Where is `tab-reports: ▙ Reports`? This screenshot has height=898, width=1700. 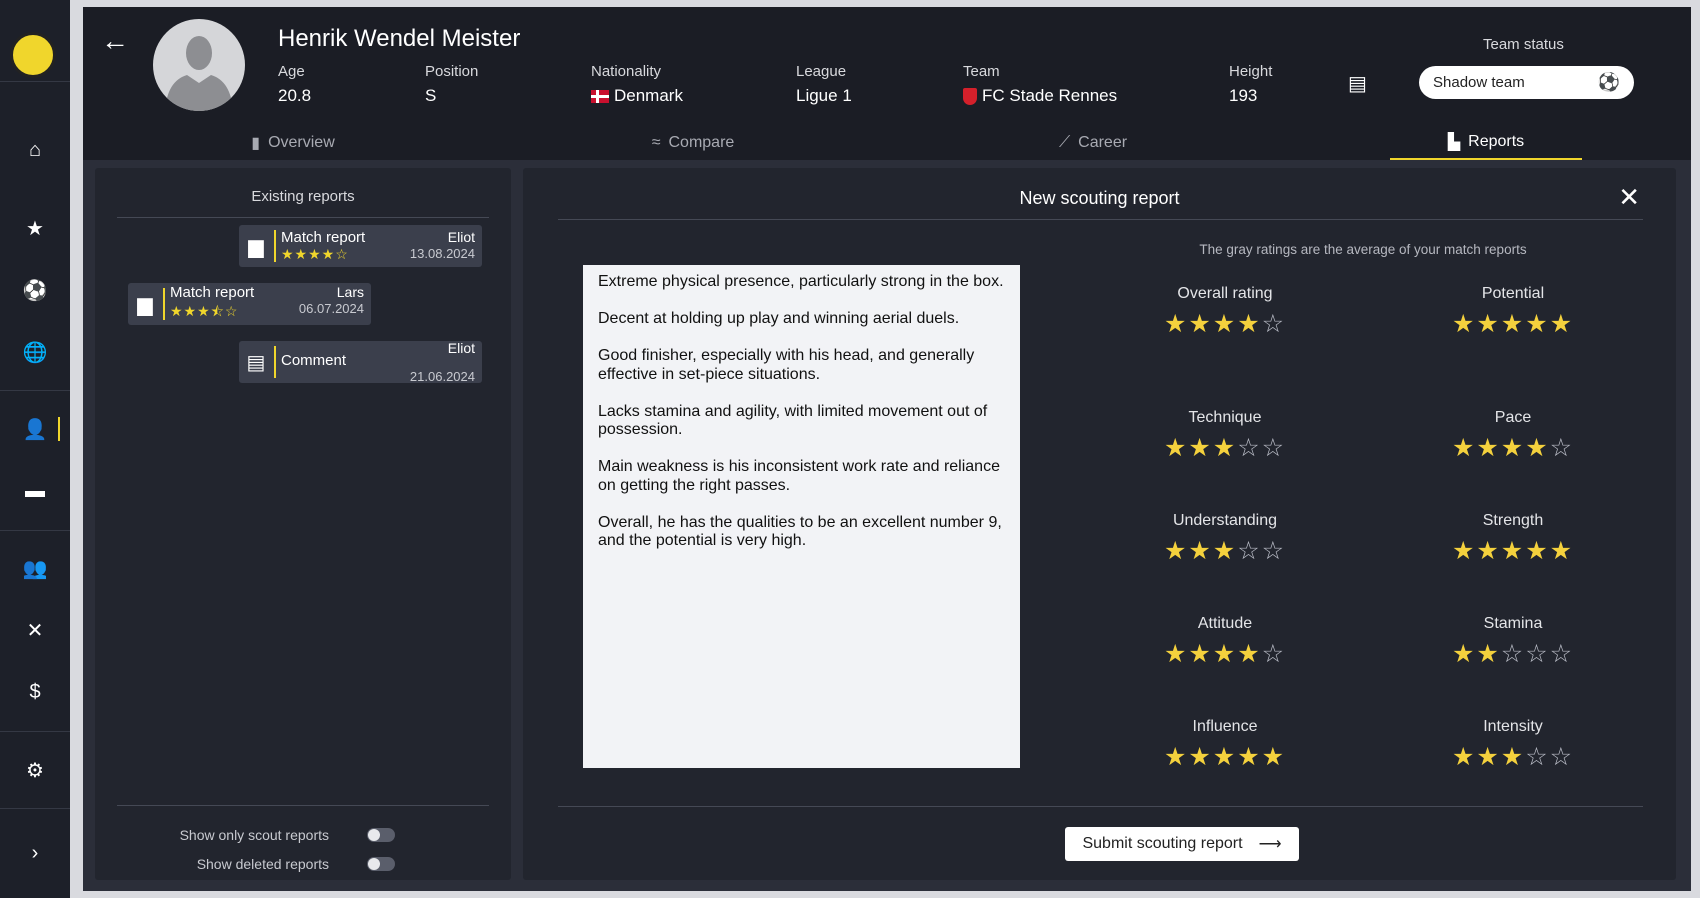 tab-reports: ▙ Reports is located at coordinates (1486, 142).